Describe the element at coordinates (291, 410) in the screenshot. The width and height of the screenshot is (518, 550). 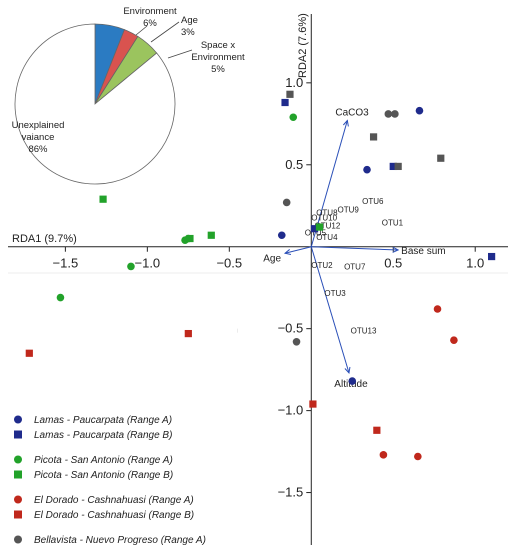
I see `y-tick-label: −1.0` at that location.